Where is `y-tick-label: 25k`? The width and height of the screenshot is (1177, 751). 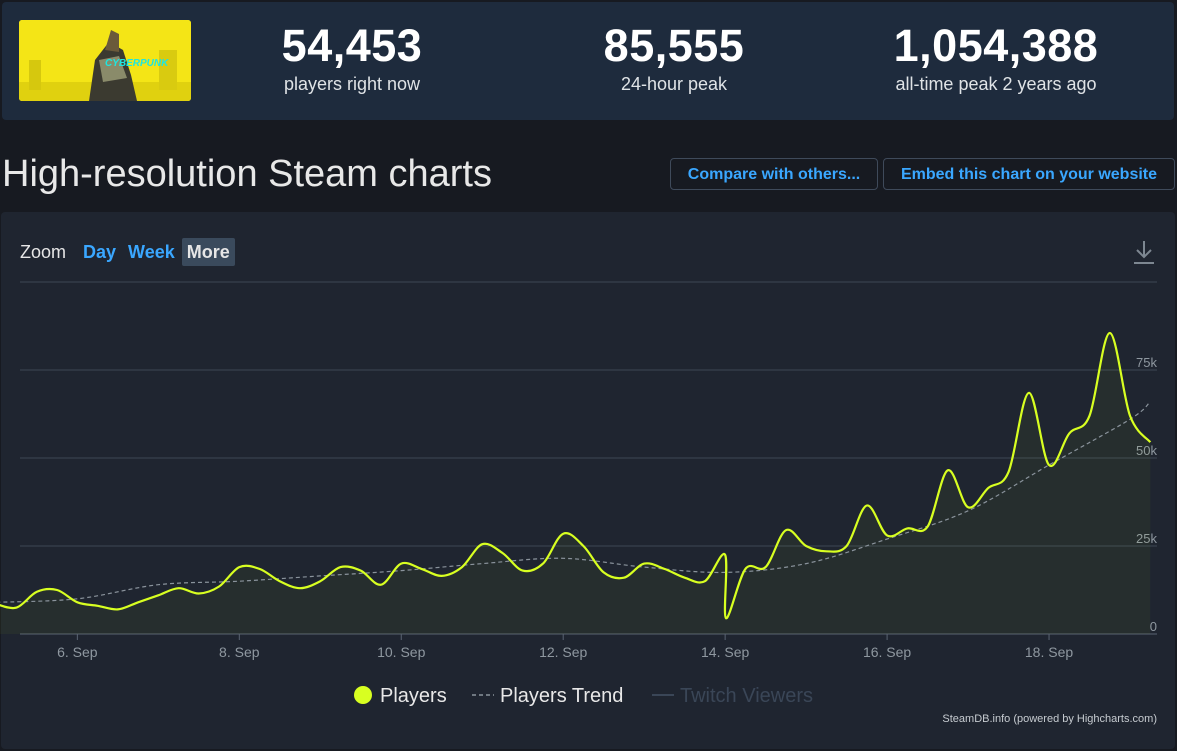
y-tick-label: 25k is located at coordinates (1146, 538).